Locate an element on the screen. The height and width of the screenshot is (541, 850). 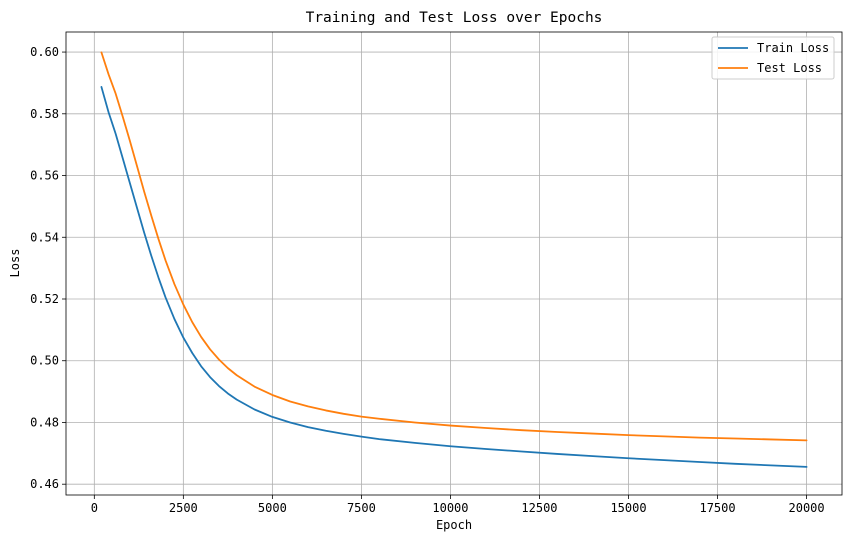
legend-train-label: Train Loss is located at coordinates (793, 48).